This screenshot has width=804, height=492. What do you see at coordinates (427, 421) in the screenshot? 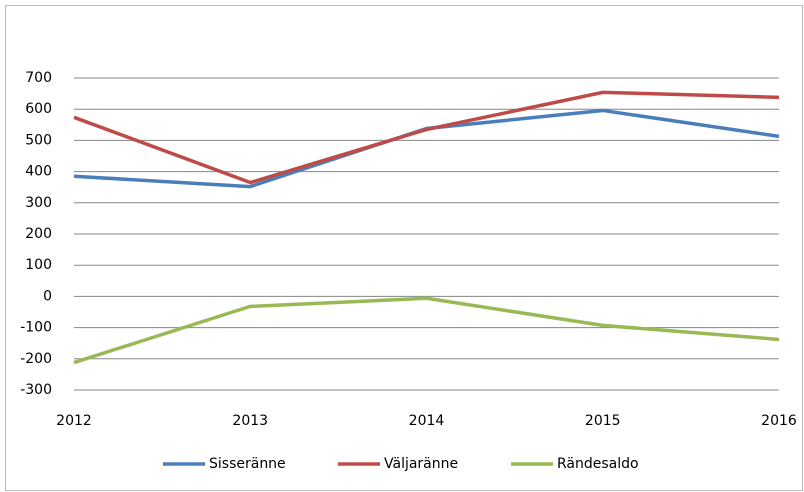
I see `x-tick-label: 2014` at bounding box center [427, 421].